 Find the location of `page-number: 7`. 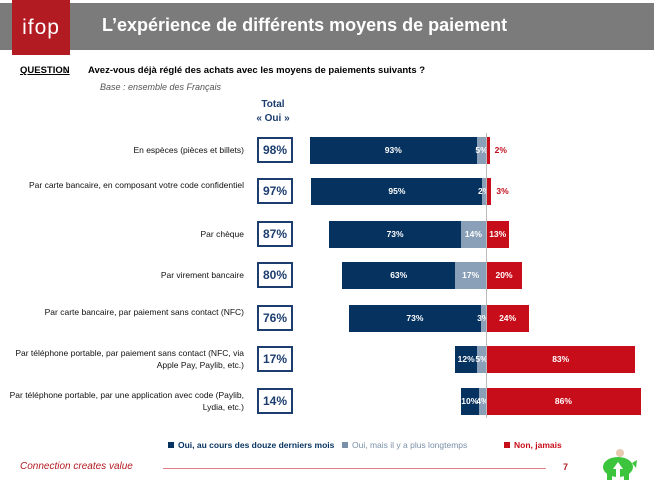

page-number: 7 is located at coordinates (566, 467).